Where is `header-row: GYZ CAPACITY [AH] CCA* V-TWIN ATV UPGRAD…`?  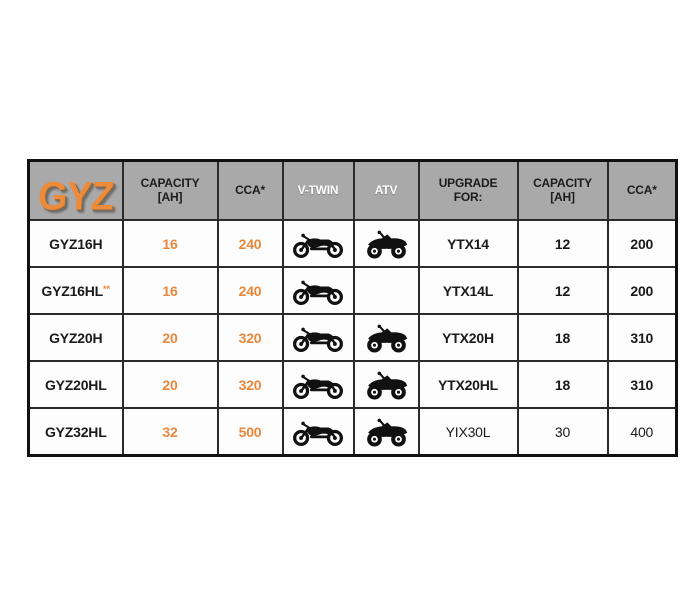
header-row: GYZ CAPACITY [AH] CCA* V-TWIN ATV UPGRAD… is located at coordinates (352, 190).